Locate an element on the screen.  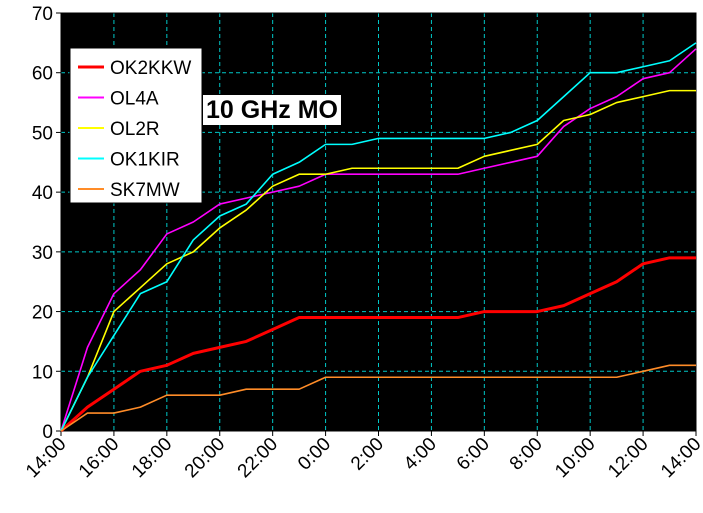
x-tick-label: 16:00 is located at coordinates (99, 458).